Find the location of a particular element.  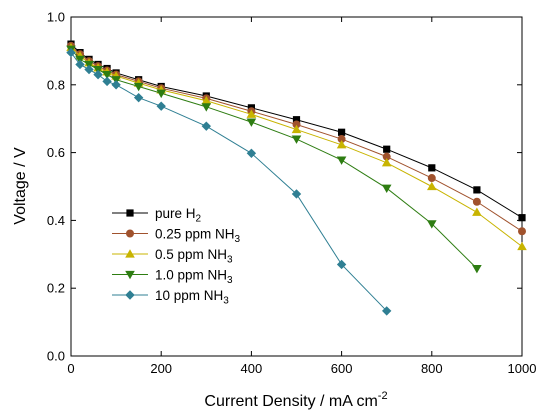

legend-label-main: pure H is located at coordinates (175, 213).